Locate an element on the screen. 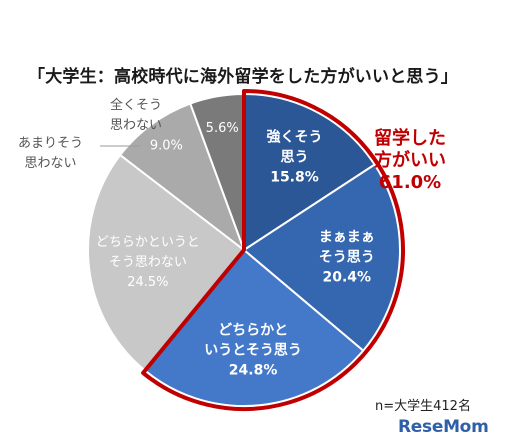 This screenshot has height=448, width=518. highlight-label: 留学した 方がいい 61.0% is located at coordinates (410, 160).